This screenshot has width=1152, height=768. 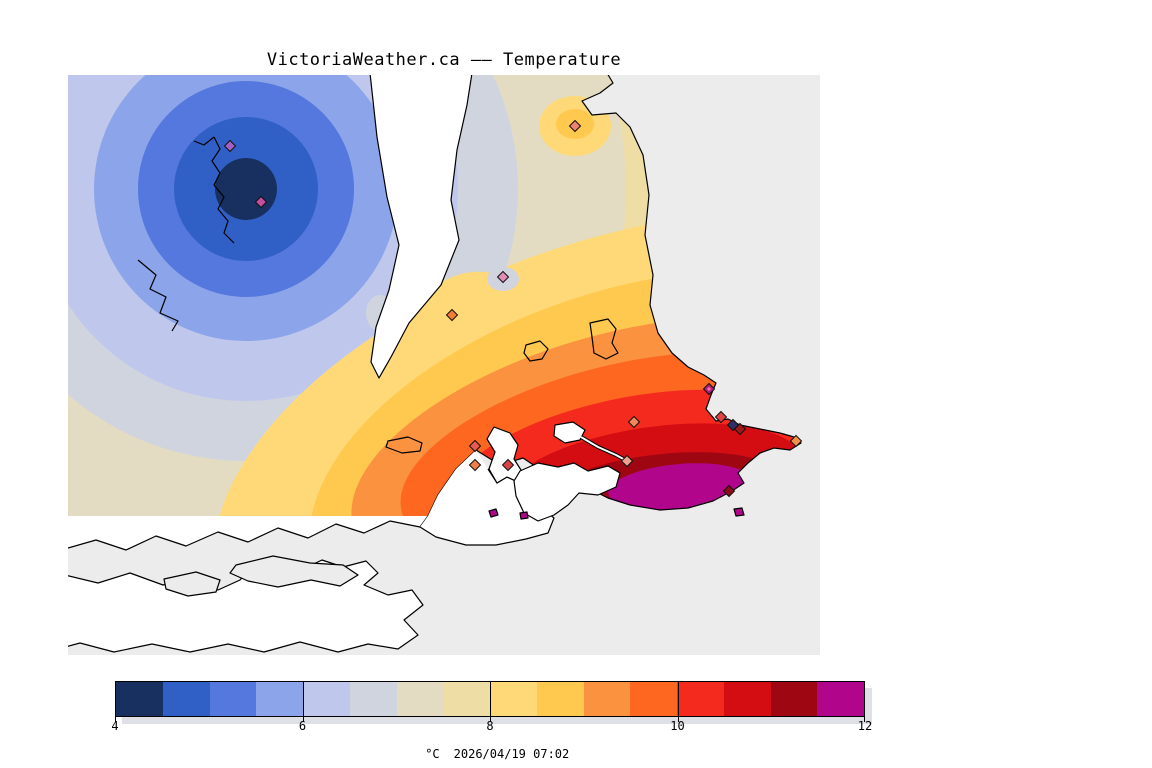 I want to click on victoria-harbour-water, so click(x=567, y=492).